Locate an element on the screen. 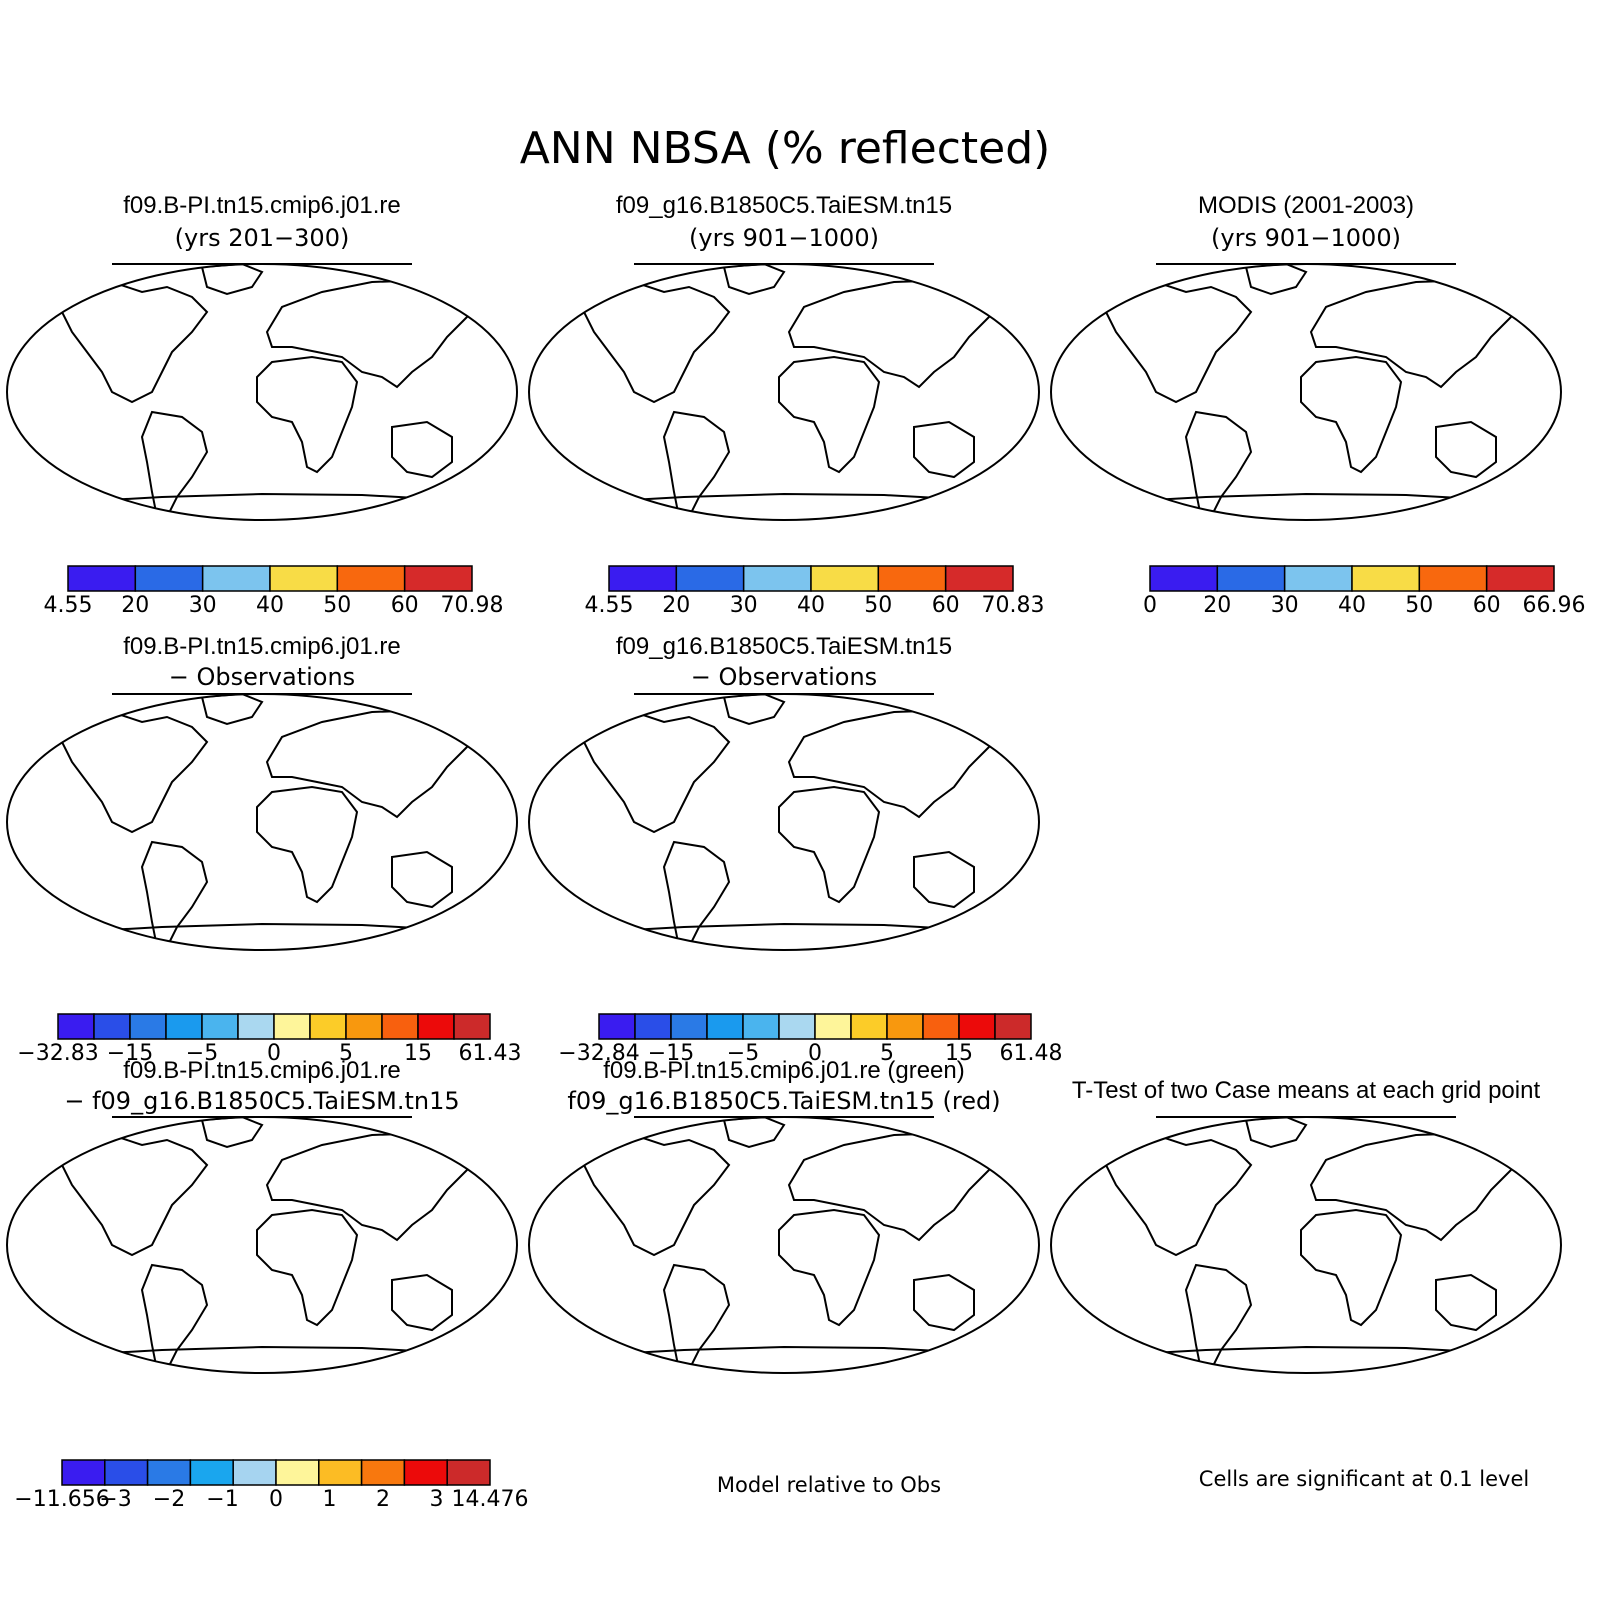 The height and width of the screenshot is (1620, 1620). colorbar-tick-label: −15 is located at coordinates (671, 1053).